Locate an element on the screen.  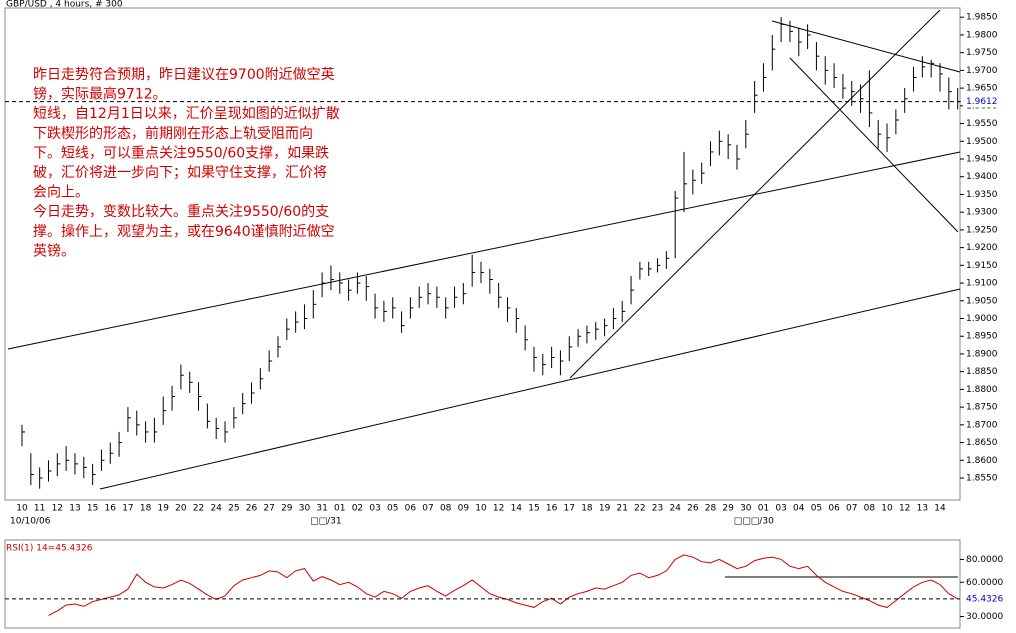
annotation: 破，汇价将进一步向下；如果守住支撑，汇价将 is located at coordinates (180, 173).